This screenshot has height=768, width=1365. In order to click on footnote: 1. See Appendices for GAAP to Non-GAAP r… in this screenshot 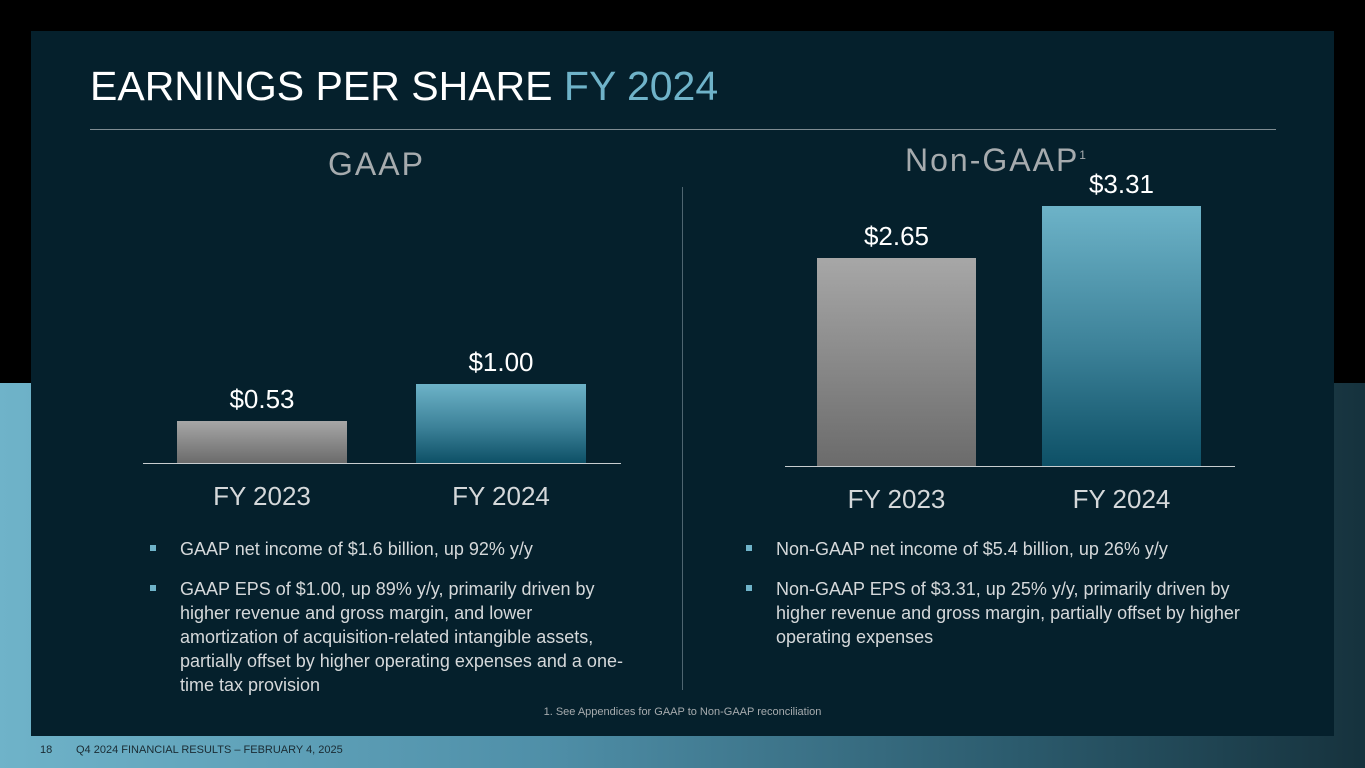, I will do `click(682, 712)`.